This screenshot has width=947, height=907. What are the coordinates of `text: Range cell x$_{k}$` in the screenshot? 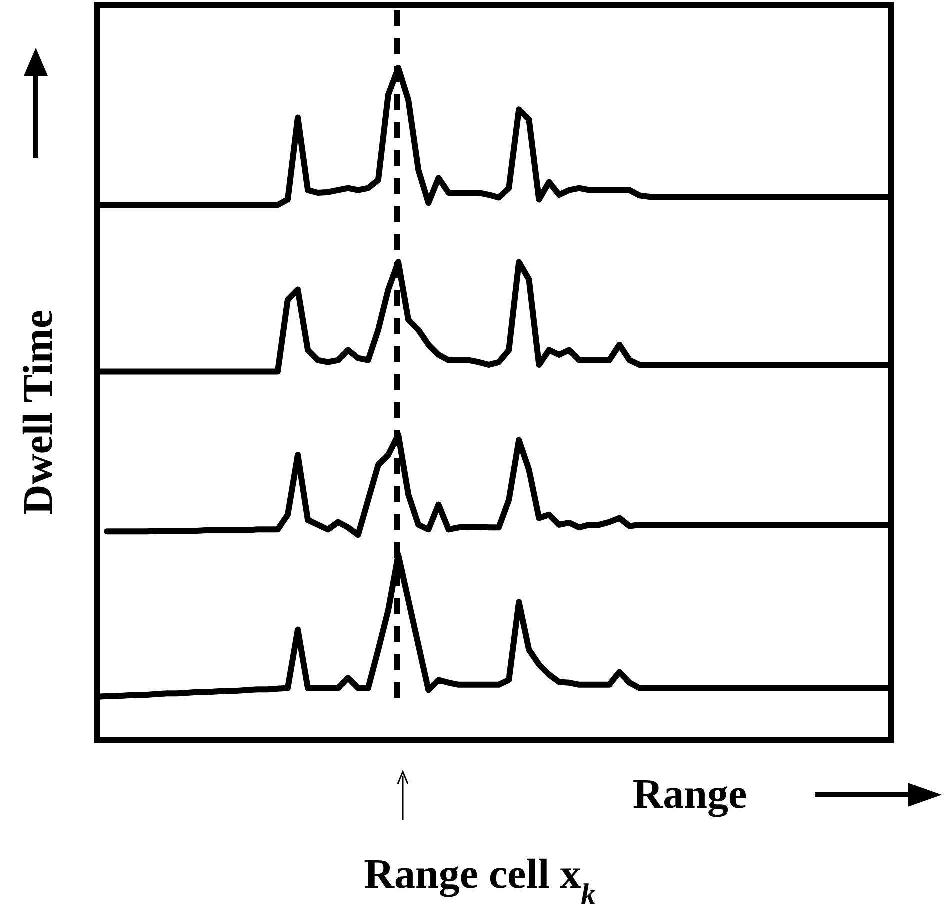 It's located at (480, 879).